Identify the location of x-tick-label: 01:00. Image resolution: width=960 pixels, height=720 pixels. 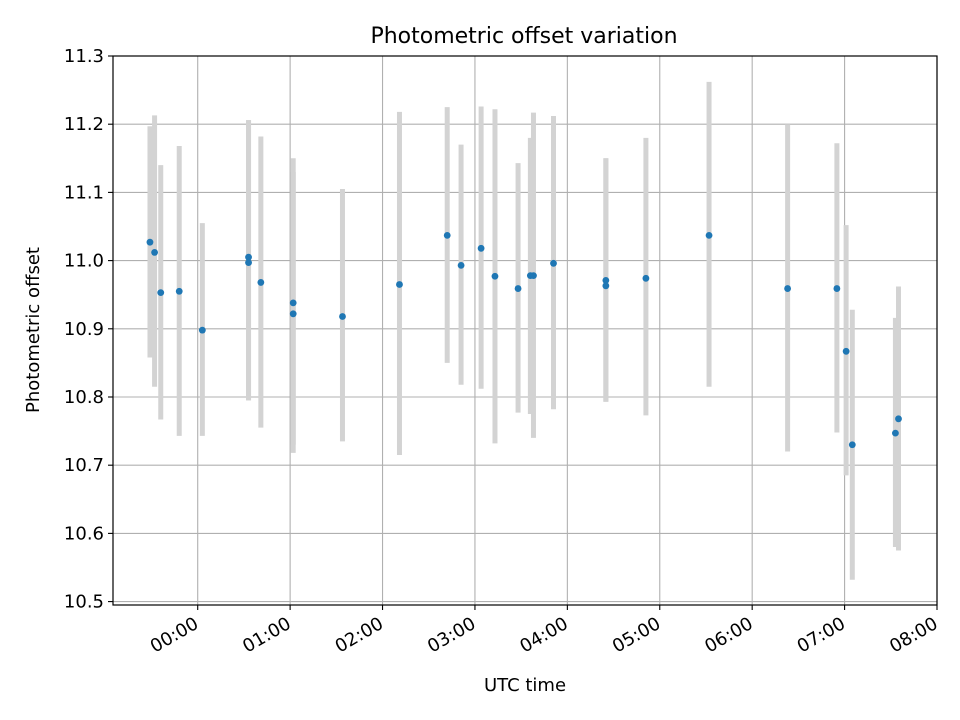
(266, 635).